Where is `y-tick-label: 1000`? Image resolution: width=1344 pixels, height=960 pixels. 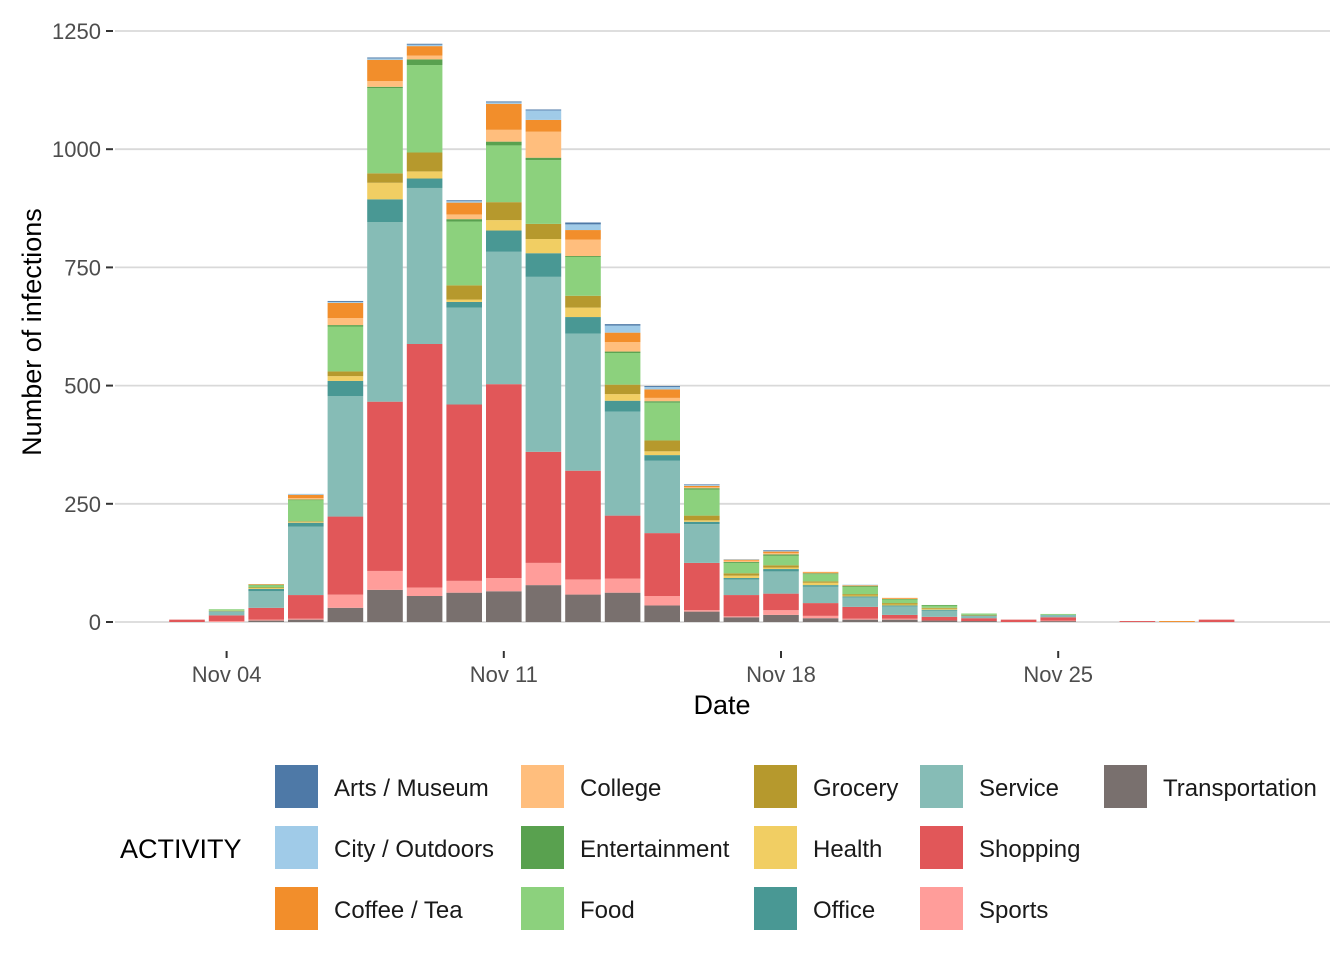
y-tick-label: 1000 is located at coordinates (76, 149).